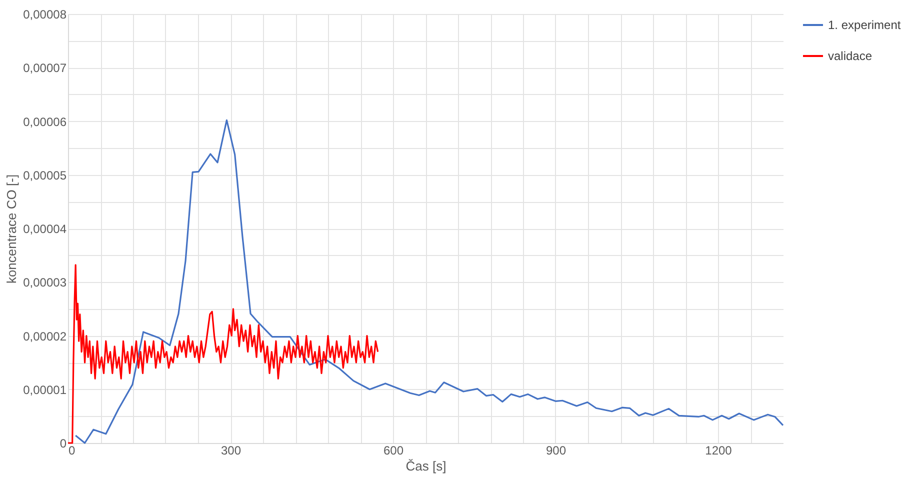 This screenshot has width=906, height=481. Describe the element at coordinates (426, 466) in the screenshot. I see `x-axis-title: Čas [s]` at that location.